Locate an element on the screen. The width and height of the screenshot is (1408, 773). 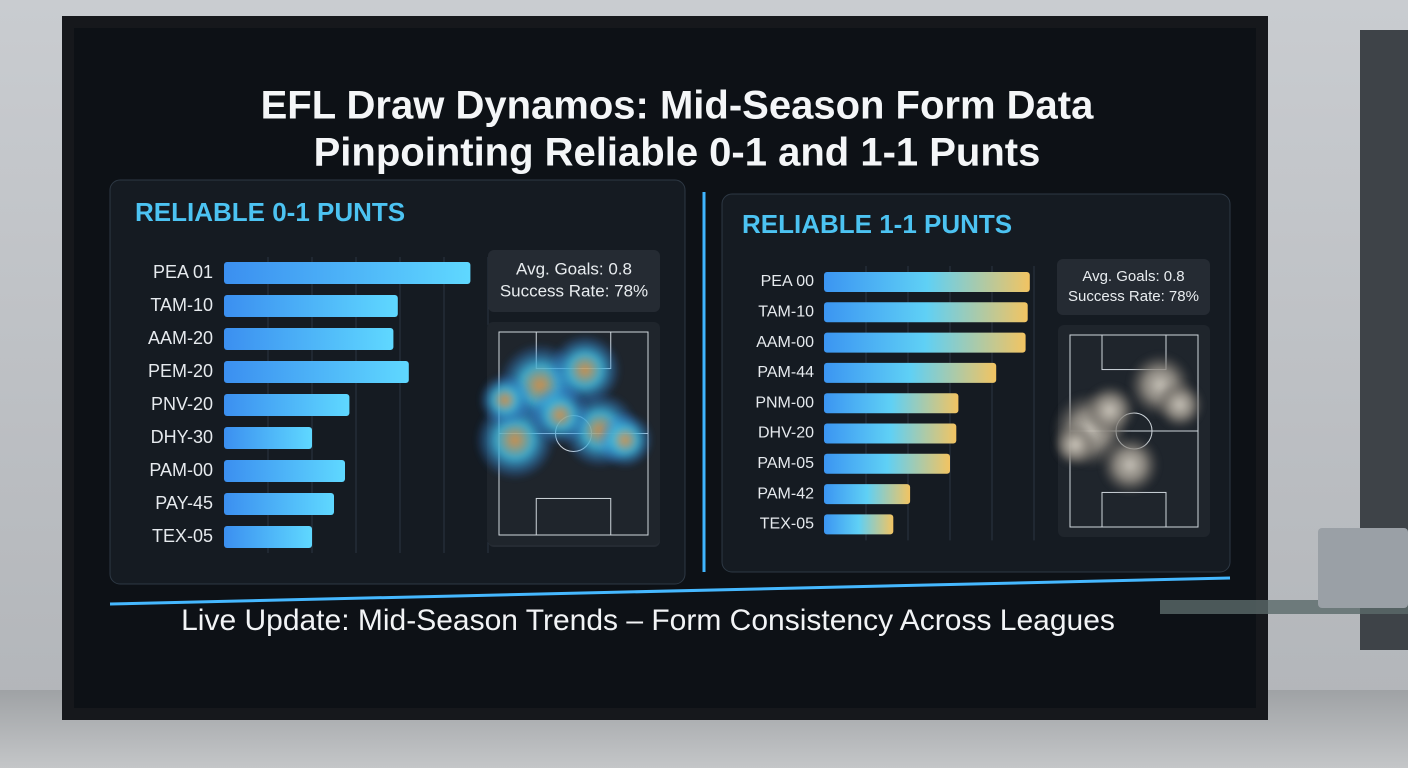
category-label: PAM-44 is located at coordinates (785, 372).